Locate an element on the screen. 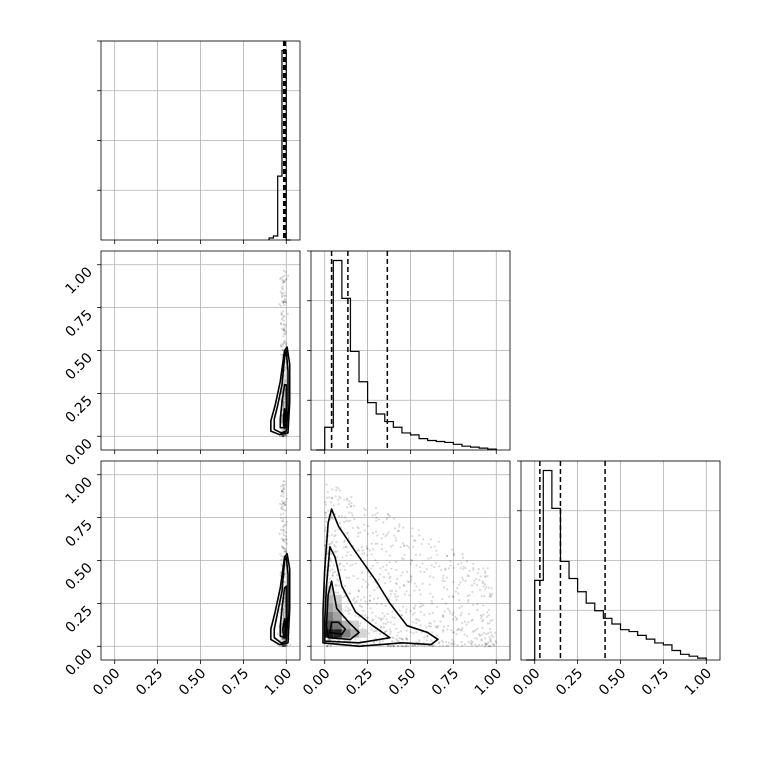  x-tick-label: 0.75 is located at coordinates (655, 682).